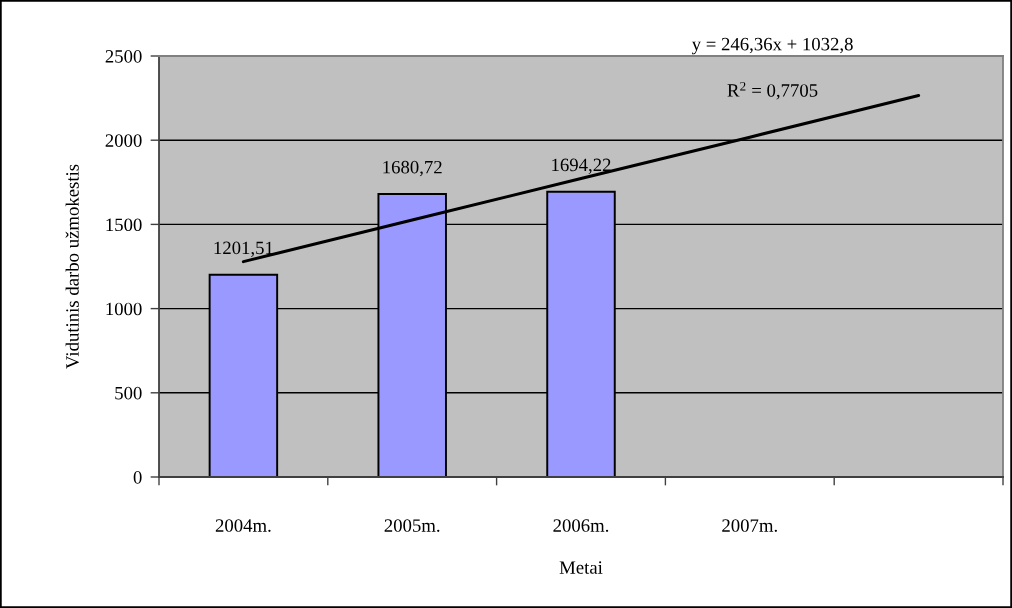  What do you see at coordinates (123, 56) in the screenshot?
I see `y-tick-label: 2500` at bounding box center [123, 56].